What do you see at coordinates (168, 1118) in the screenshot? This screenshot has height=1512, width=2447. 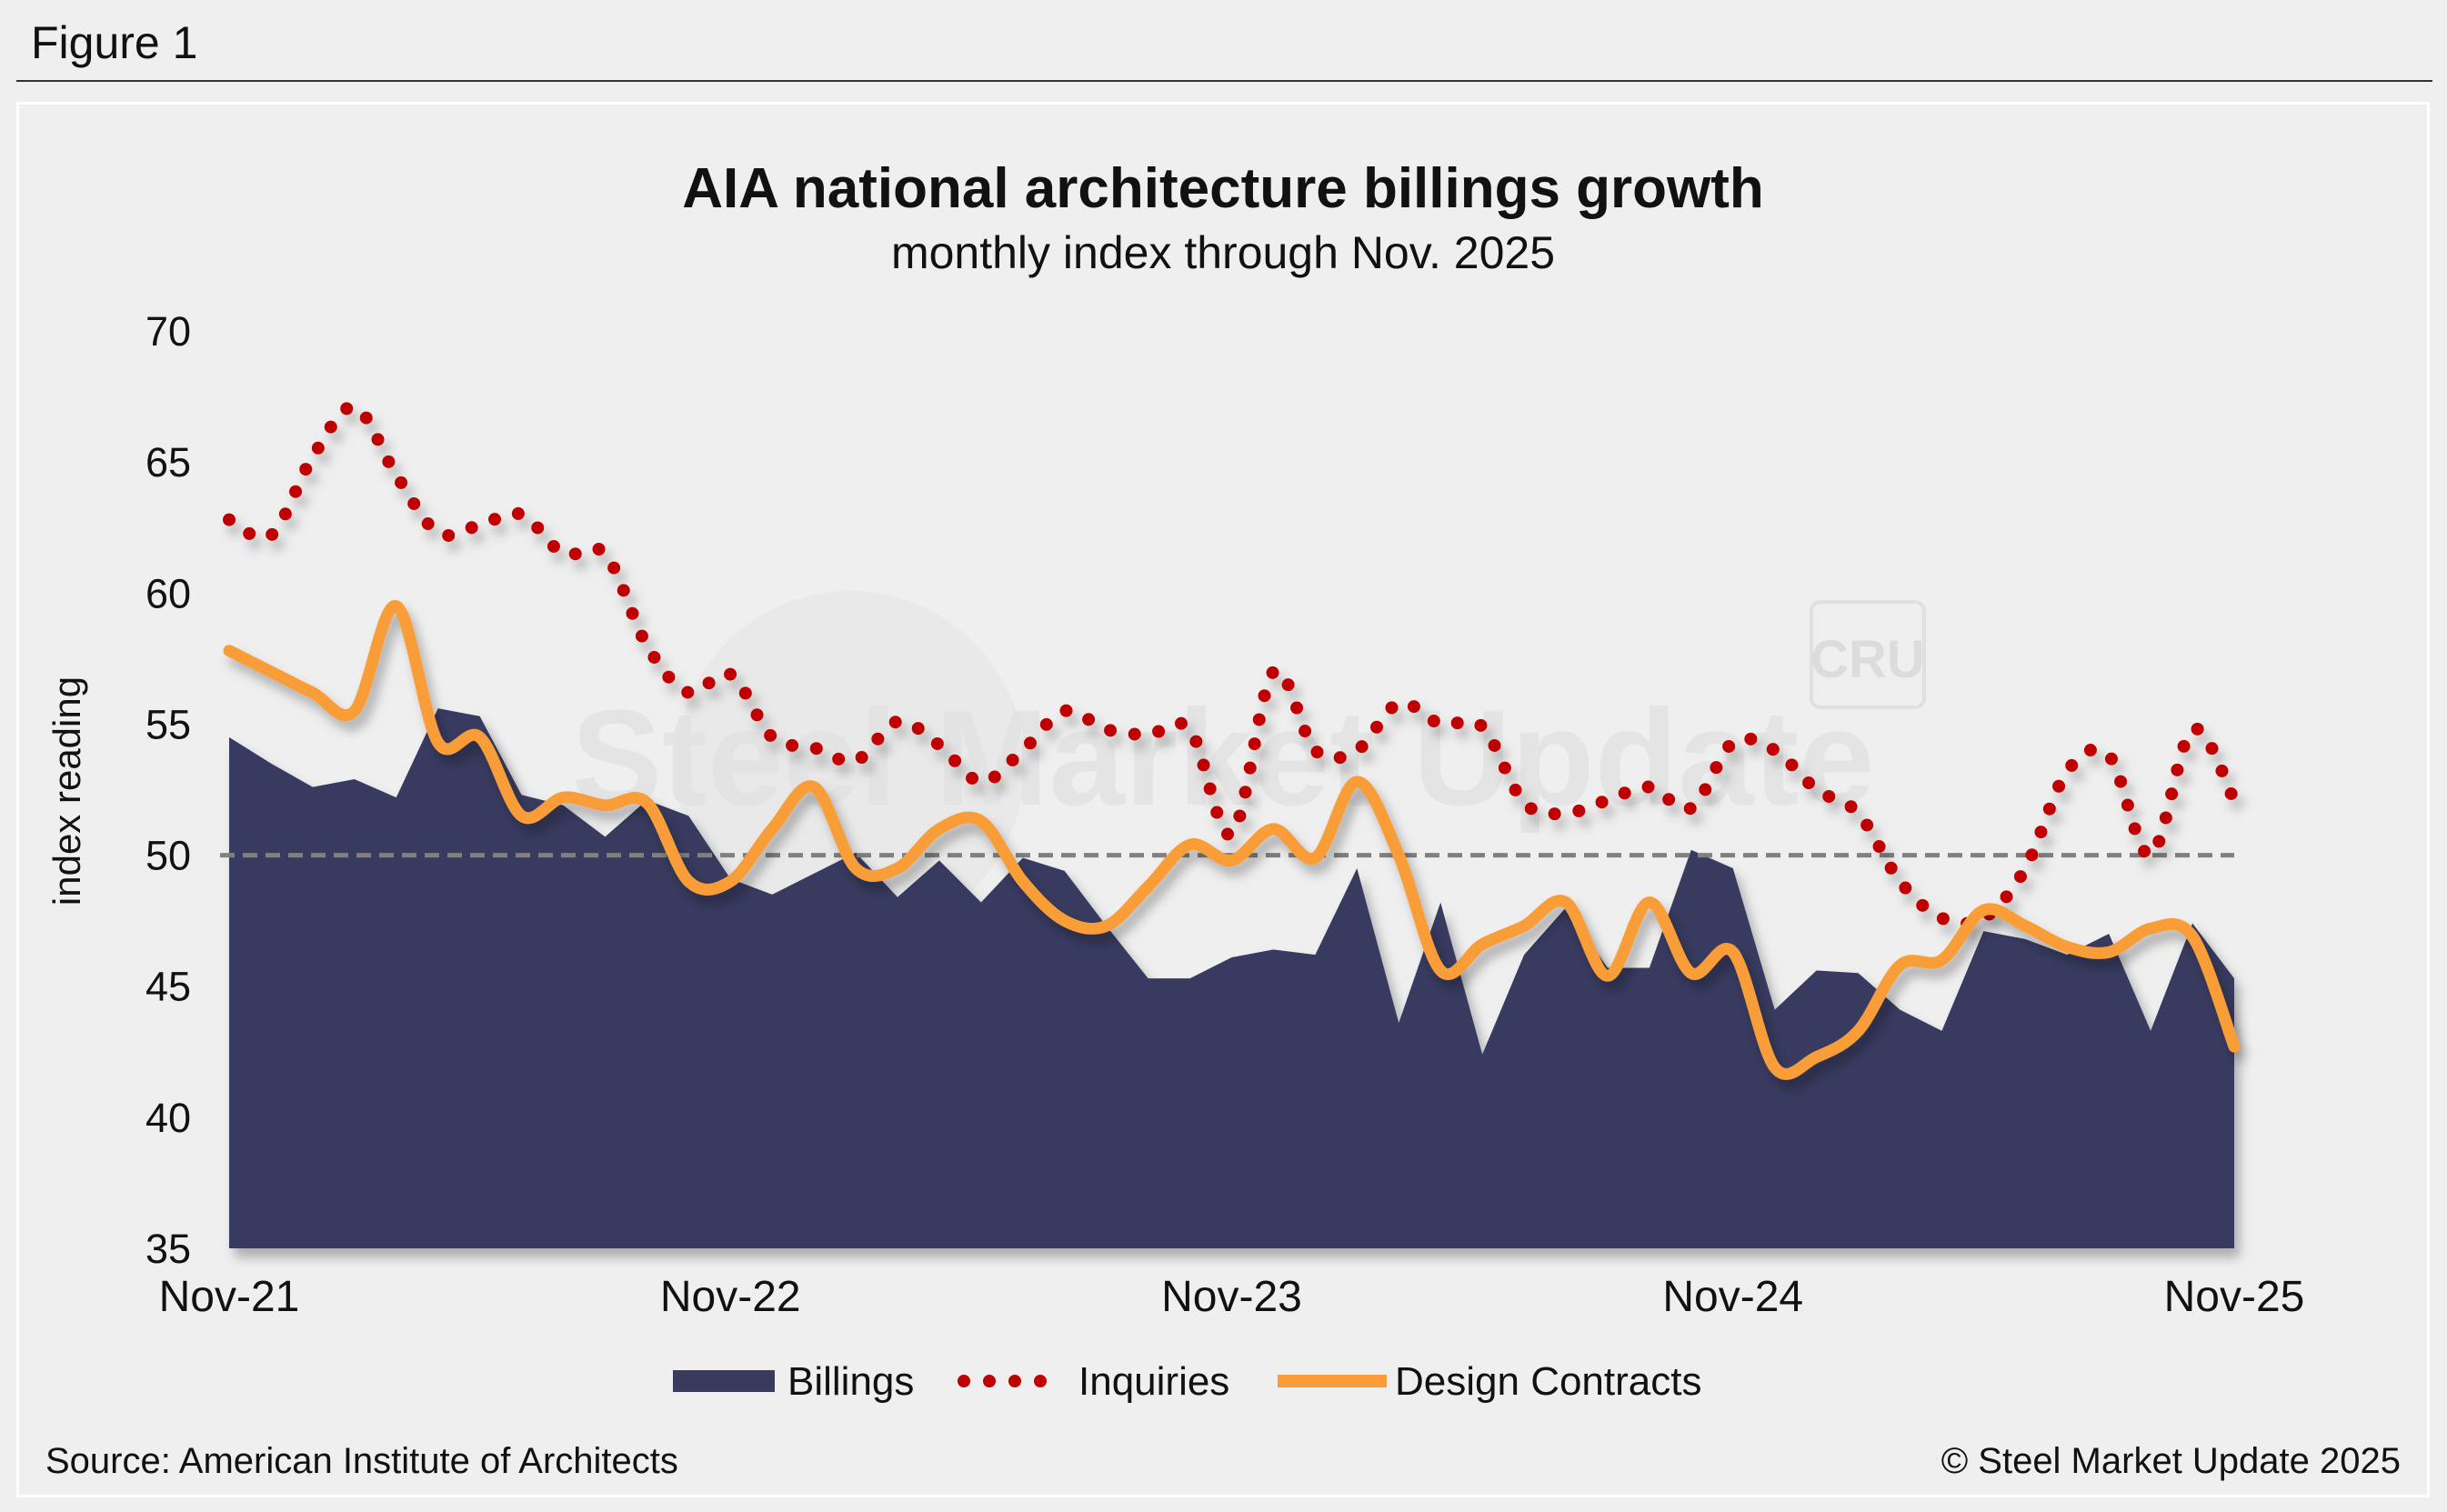 I see `y-tick-label: 40` at bounding box center [168, 1118].